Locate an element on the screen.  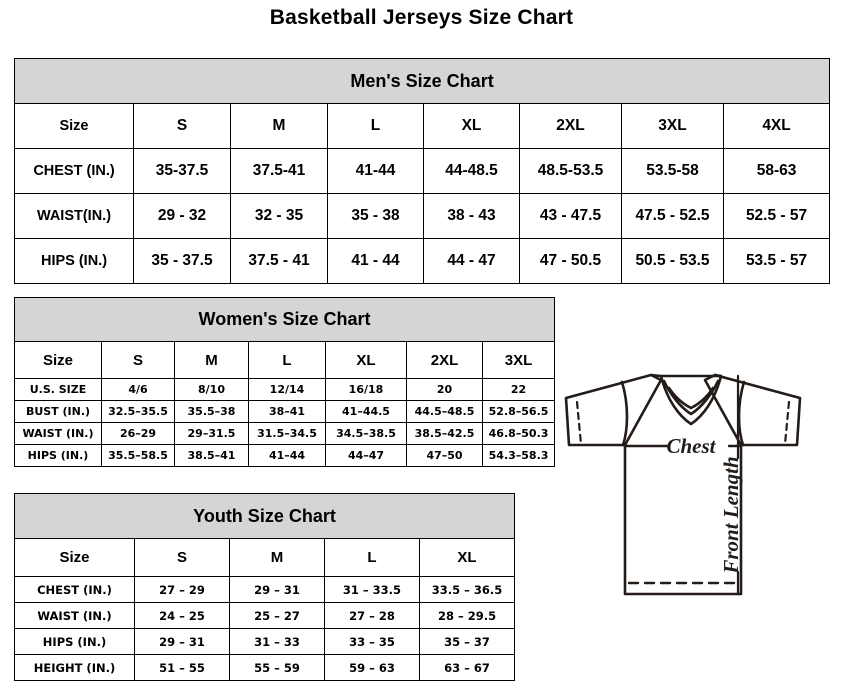
womens-header-3xl: 3XL is located at coordinates (518, 360).